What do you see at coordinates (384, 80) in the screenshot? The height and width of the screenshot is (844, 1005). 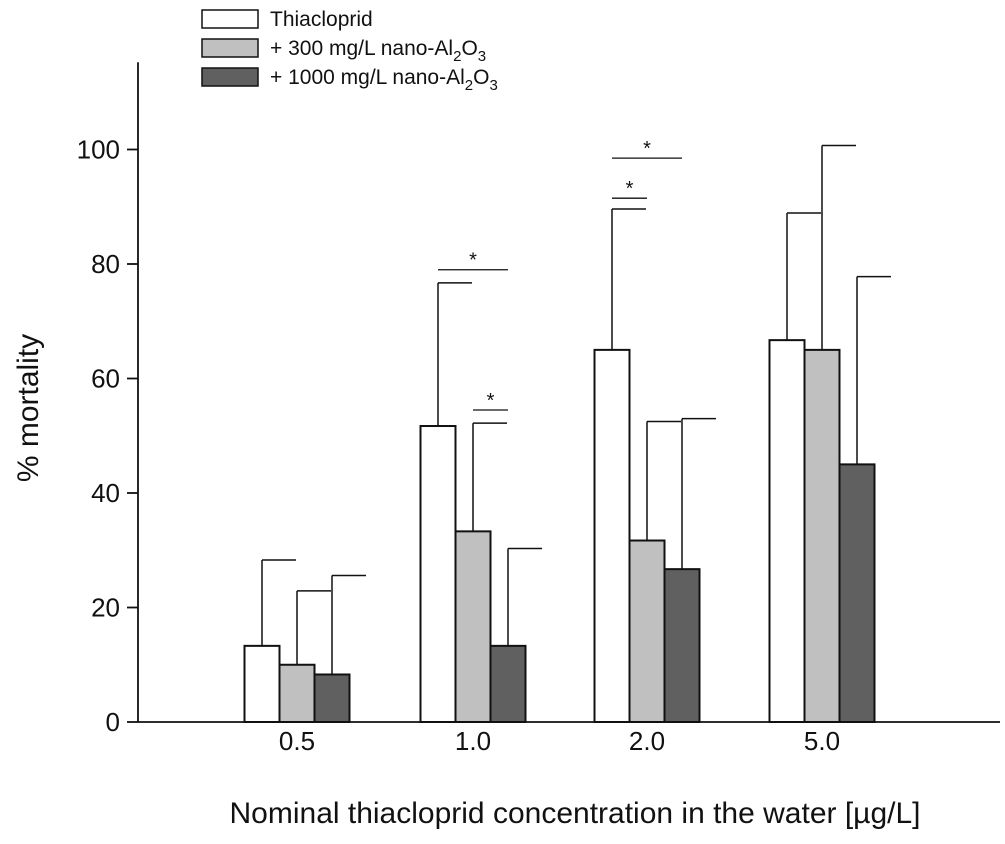 I see `legend-label-2: + 1000 mg/L nano-Al2O3` at bounding box center [384, 80].